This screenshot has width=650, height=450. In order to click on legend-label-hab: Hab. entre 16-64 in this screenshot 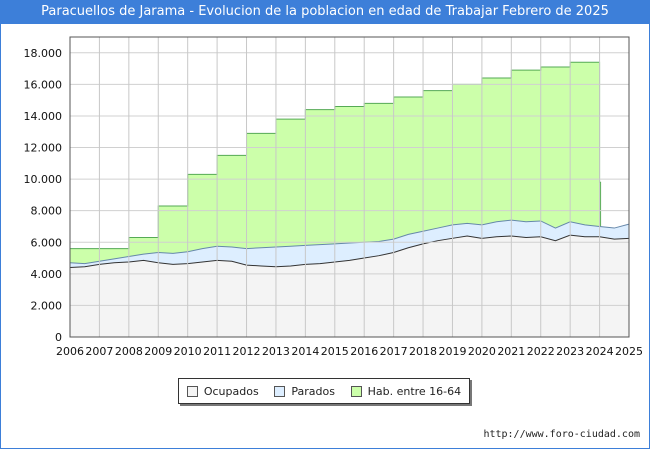, I will do `click(414, 391)`.